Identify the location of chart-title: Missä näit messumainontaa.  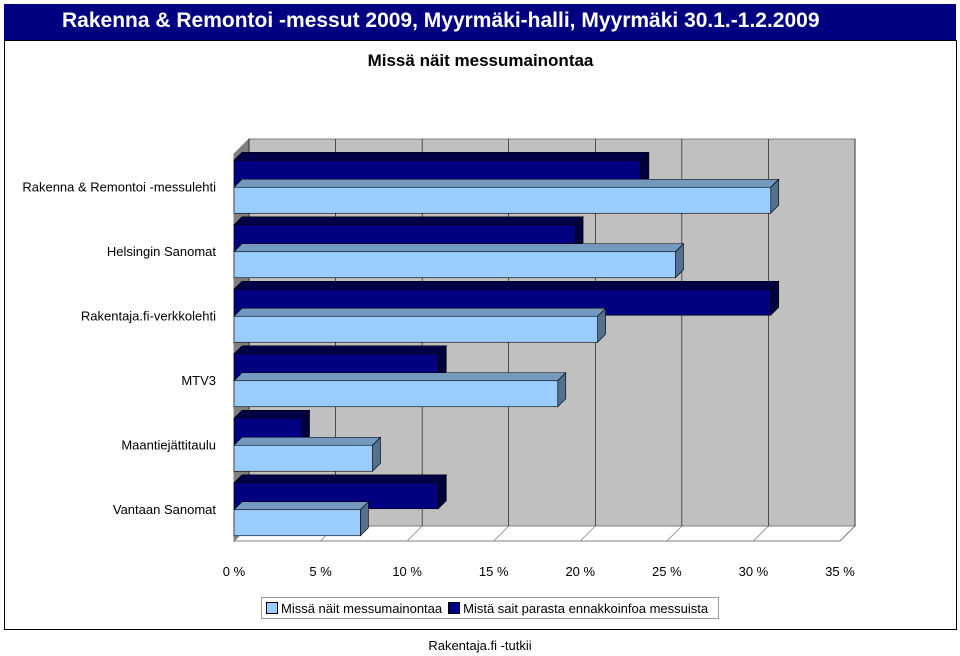
(480, 60).